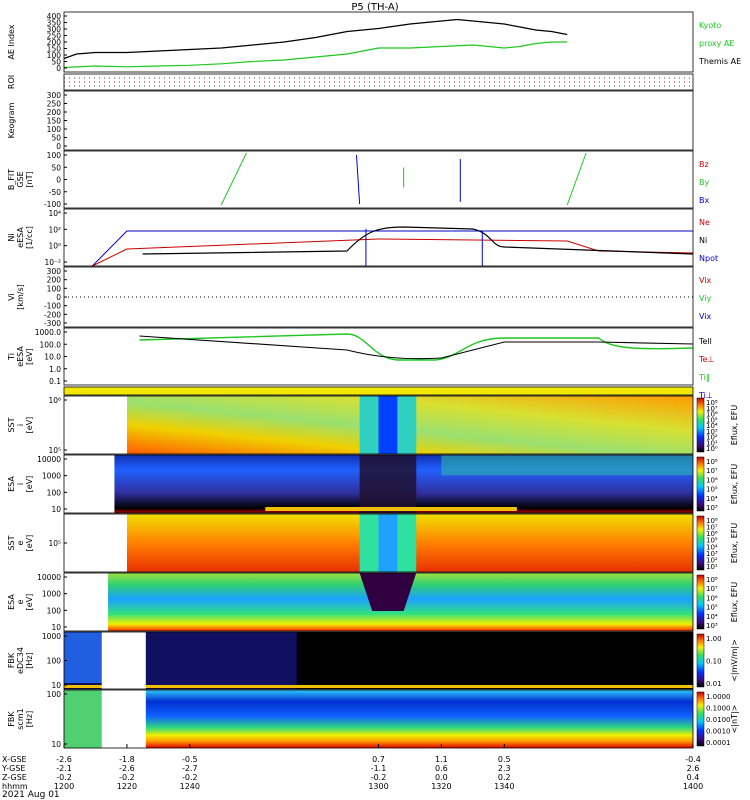 The height and width of the screenshot is (800, 750). Describe the element at coordinates (693, 759) in the screenshot. I see `x-axis-row-value: -0.4` at that location.